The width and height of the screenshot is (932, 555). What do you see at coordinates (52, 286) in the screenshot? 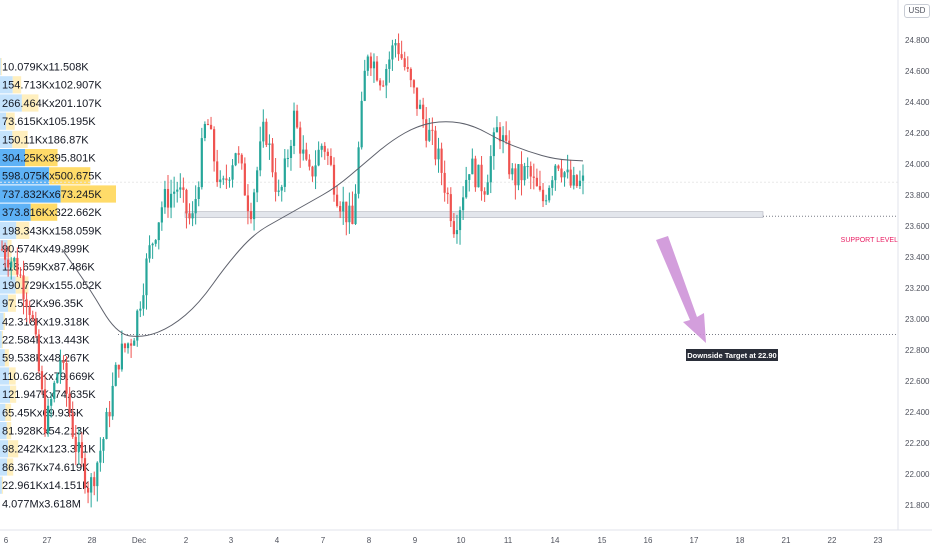
I see `vp-label: 190.729Kx155.052K` at bounding box center [52, 286].